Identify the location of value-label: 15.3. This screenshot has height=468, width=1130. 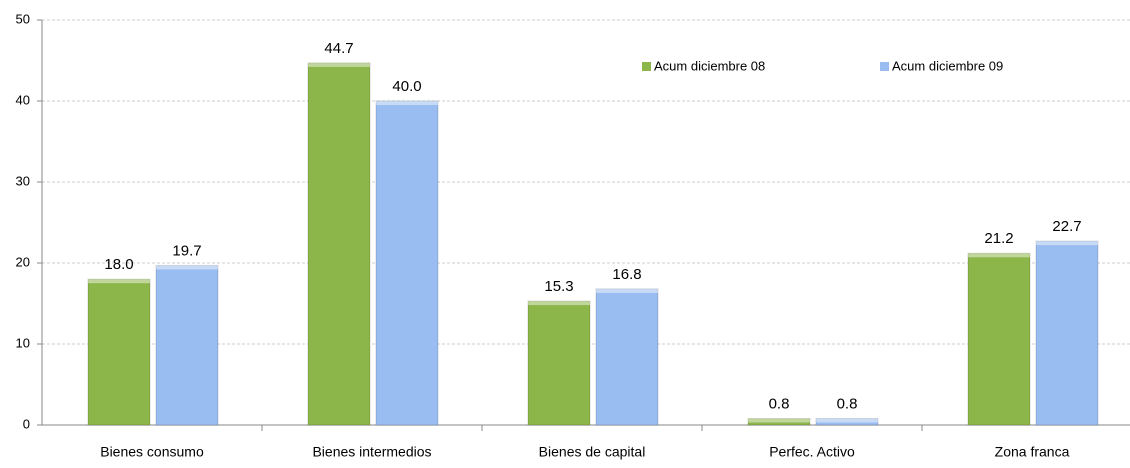
(558, 286).